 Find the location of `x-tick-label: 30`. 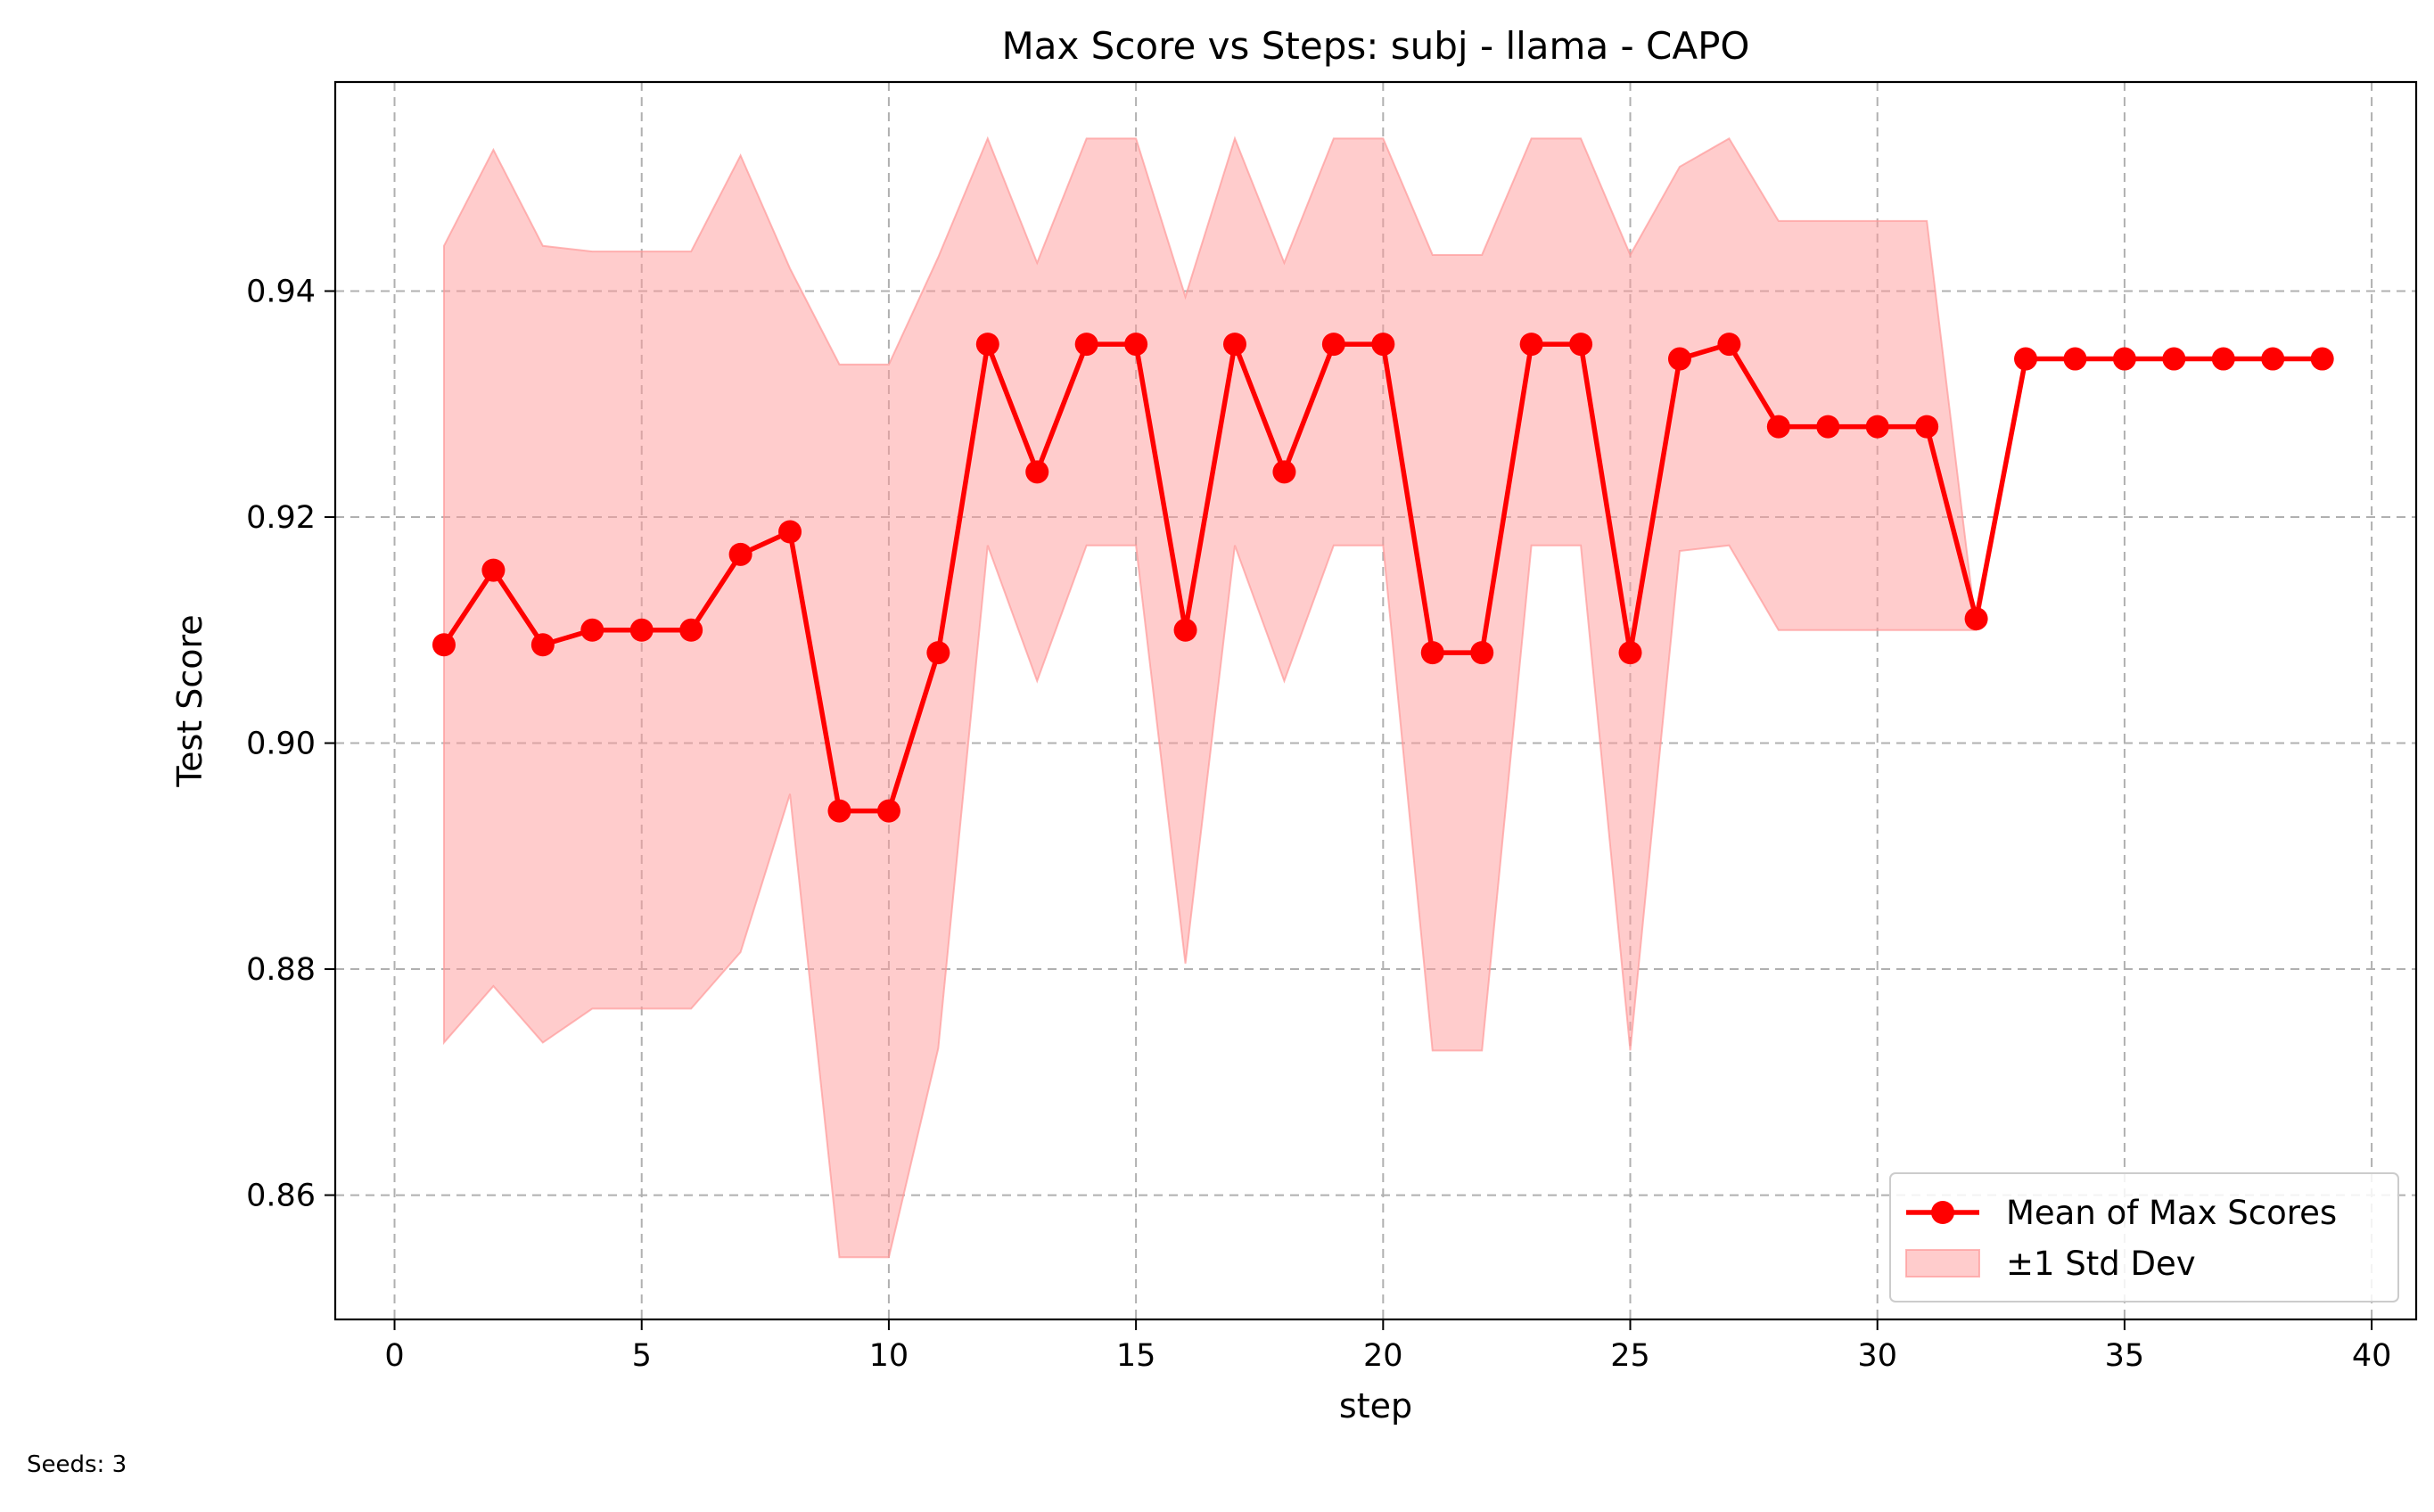

x-tick-label: 30 is located at coordinates (1877, 1356).